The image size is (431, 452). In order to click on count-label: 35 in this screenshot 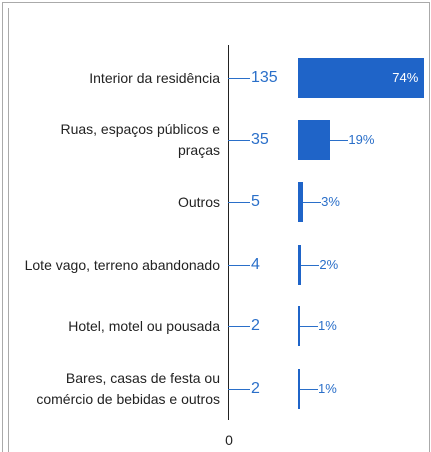, I will do `click(260, 139)`.